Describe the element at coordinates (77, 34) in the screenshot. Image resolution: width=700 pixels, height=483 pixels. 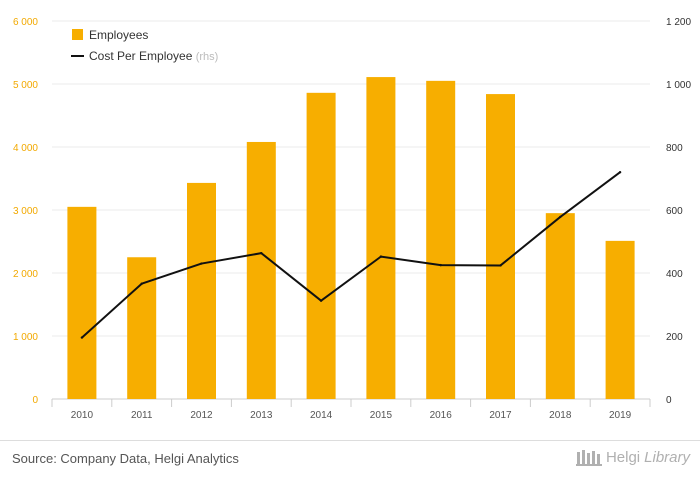
I see `legend-swatch-employees` at that location.